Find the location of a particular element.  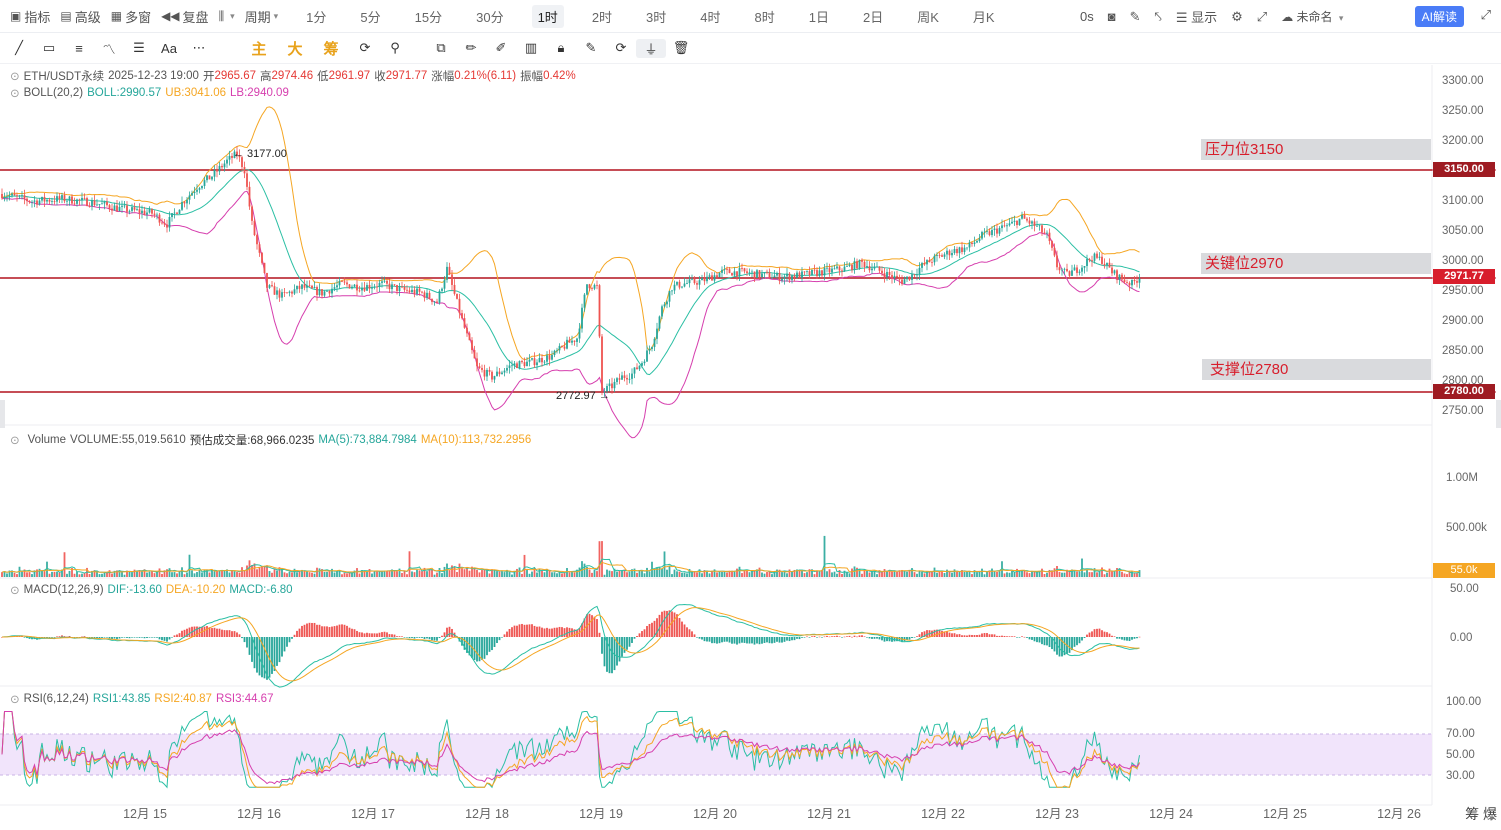

timeframe-2: 15分 is located at coordinates (428, 17).